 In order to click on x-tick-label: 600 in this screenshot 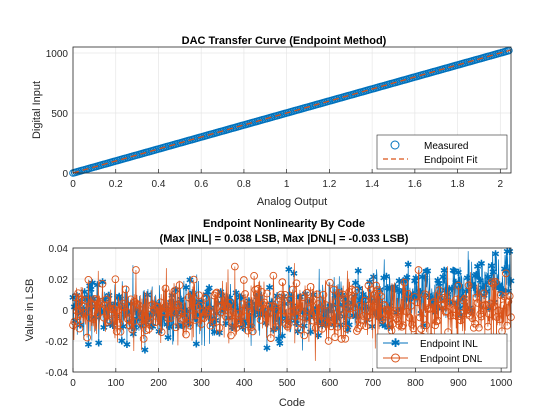, I will do `click(330, 383)`.